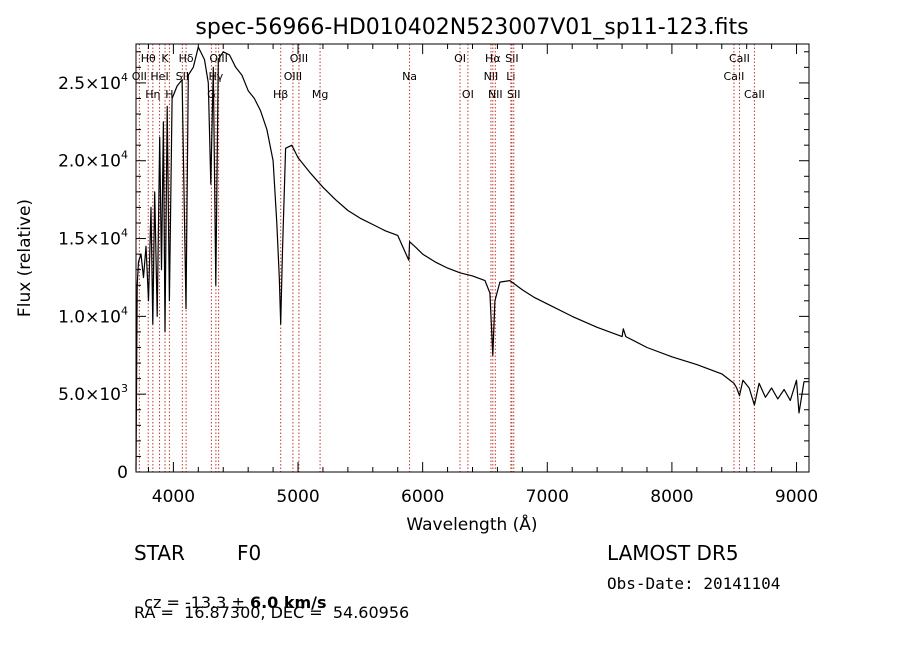 Image resolution: width=900 pixels, height=649 pixels. Describe the element at coordinates (754, 94) in the screenshot. I see `line-label-26: CaII` at that location.